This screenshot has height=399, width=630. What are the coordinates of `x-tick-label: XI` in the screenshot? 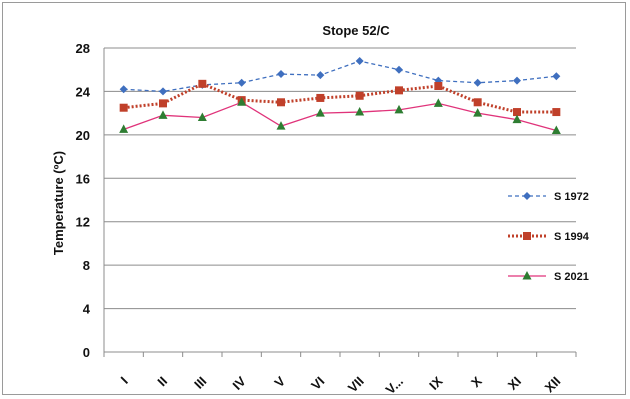 It's located at (514, 383).